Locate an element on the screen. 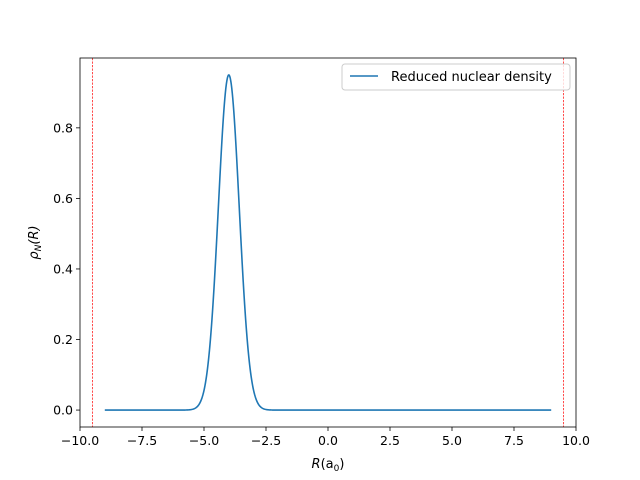 This screenshot has width=640, height=480. x-axis-label: R(a0) is located at coordinates (328, 465).